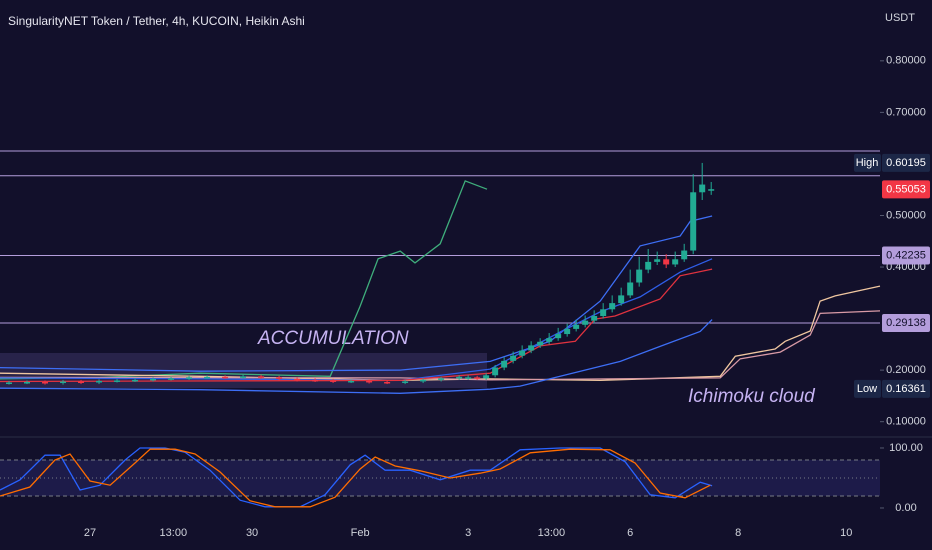  I want to click on price-marker-name: High, so click(867, 163).